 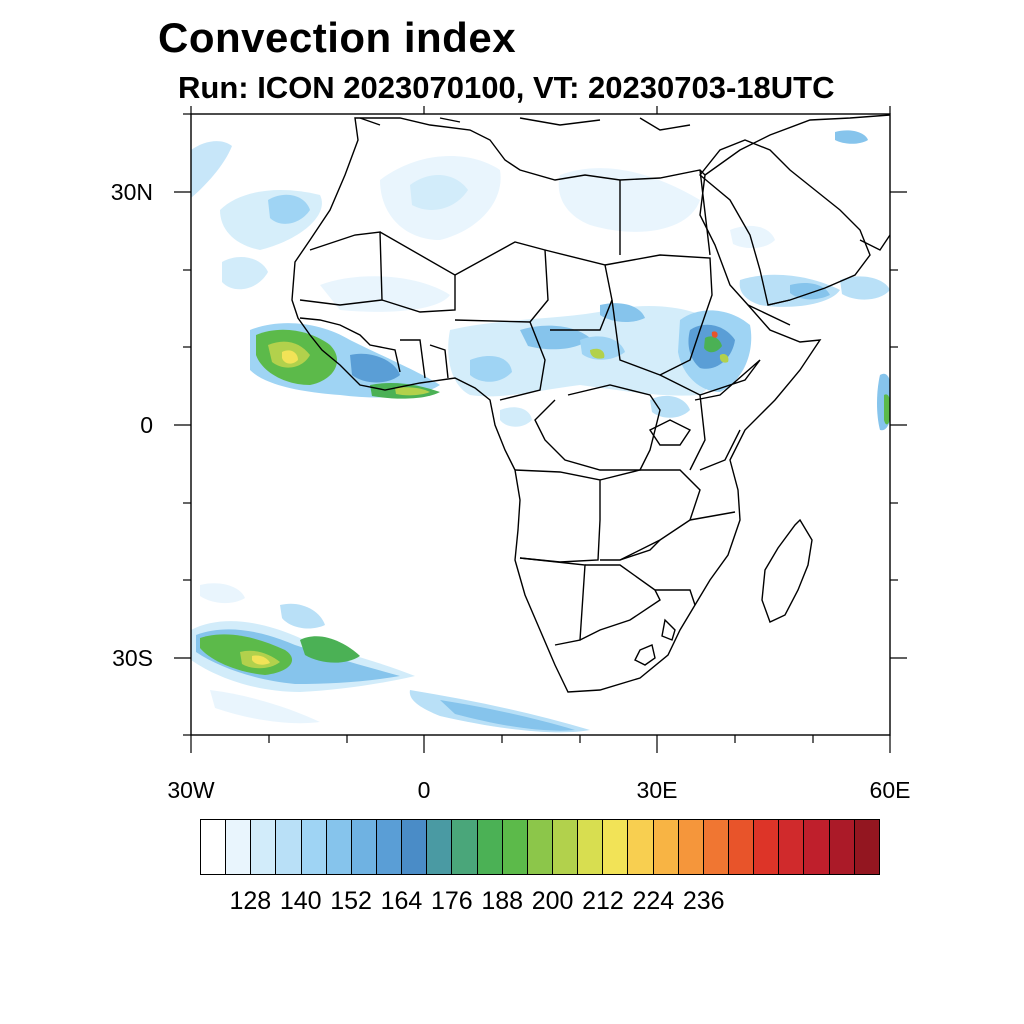 I want to click on chart-subtitle: Run: ICON 2023070100, VT: 20230703-18UTC, so click(x=506, y=87).